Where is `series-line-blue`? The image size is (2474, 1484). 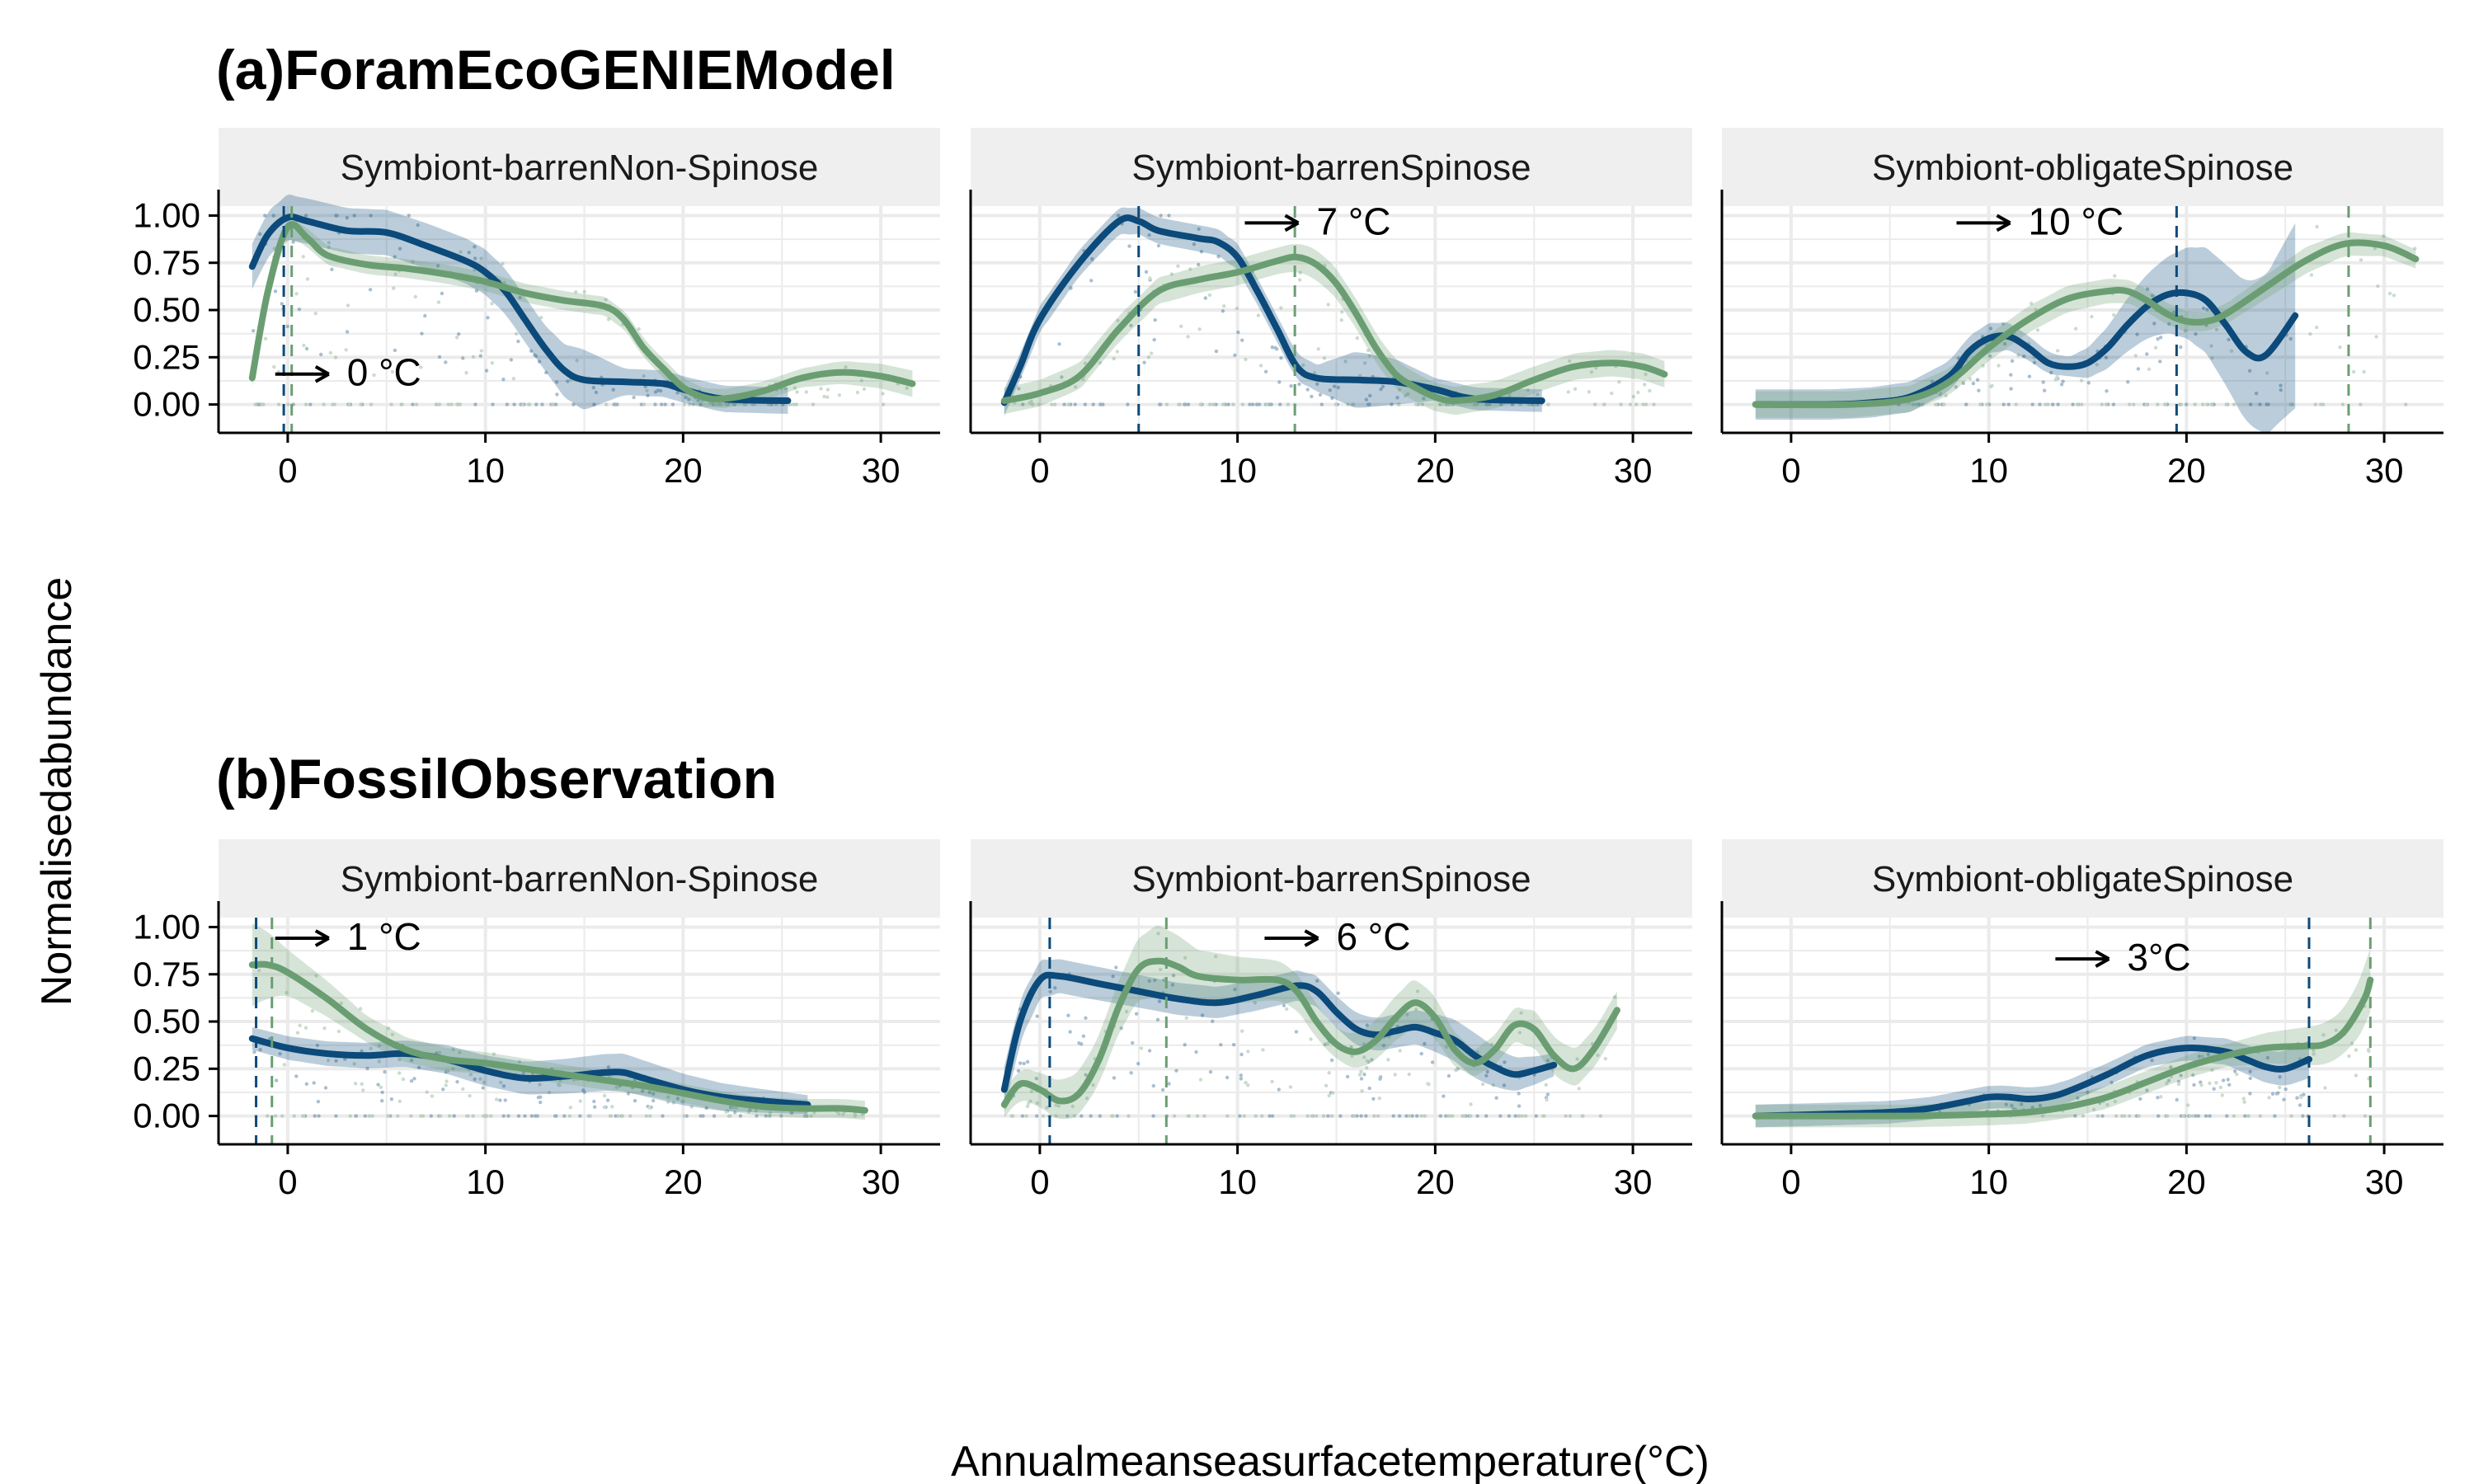 series-line-blue is located at coordinates (529, 1071).